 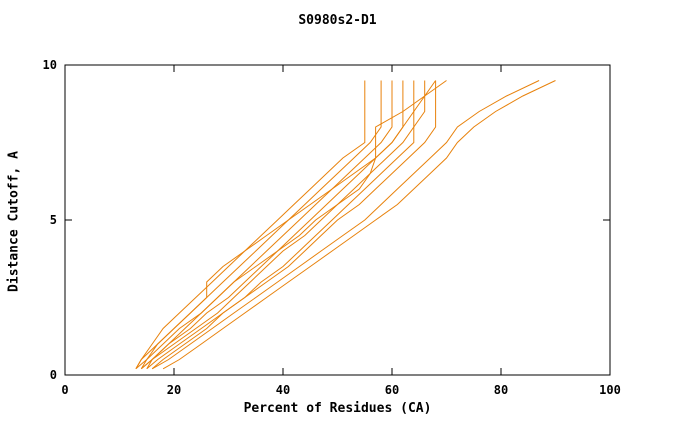 I want to click on x-tick-label: 100, so click(x=610, y=390).